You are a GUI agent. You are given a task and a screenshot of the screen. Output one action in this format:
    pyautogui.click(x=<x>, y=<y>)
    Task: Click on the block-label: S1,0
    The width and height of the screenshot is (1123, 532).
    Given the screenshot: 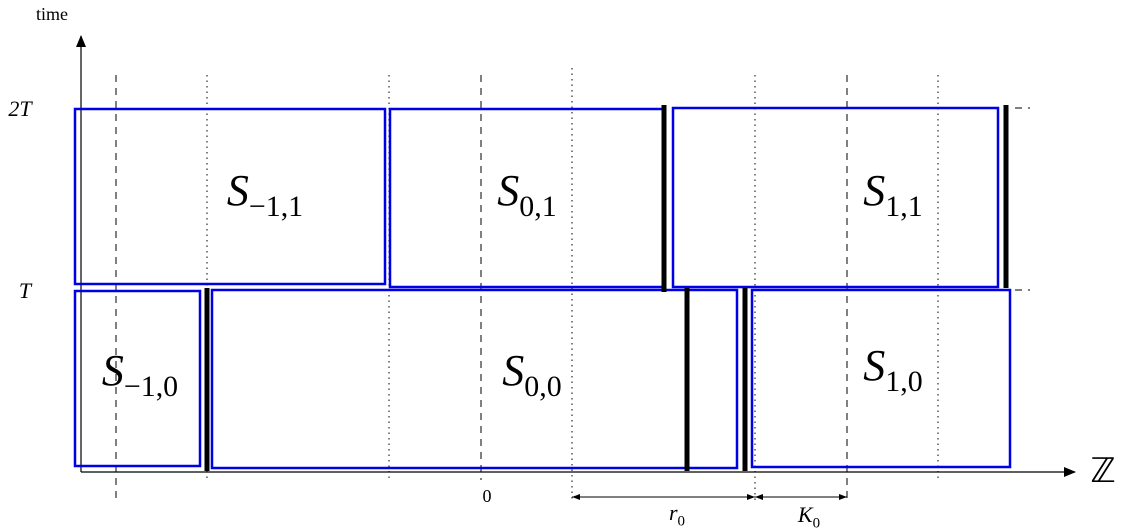 What is the action you would take?
    pyautogui.click(x=892, y=369)
    